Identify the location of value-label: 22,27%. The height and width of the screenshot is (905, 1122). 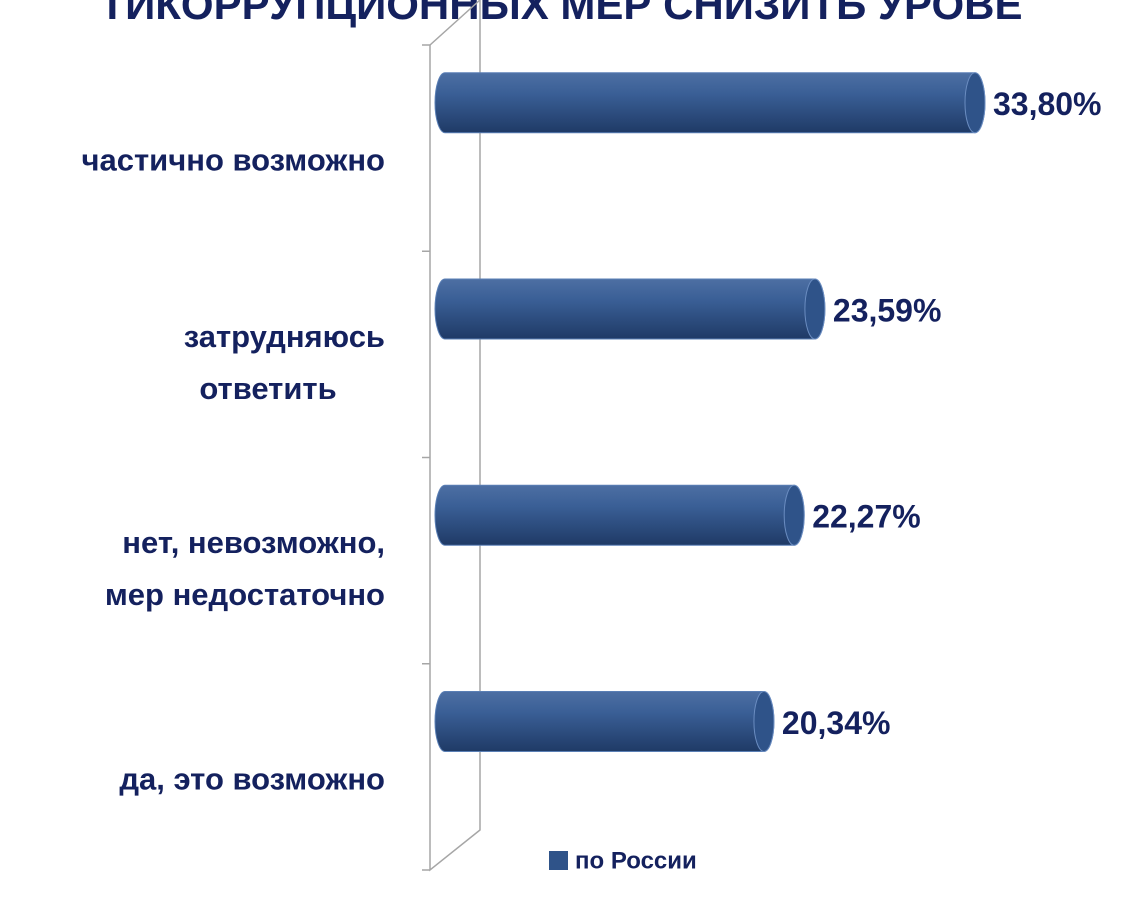
(866, 517).